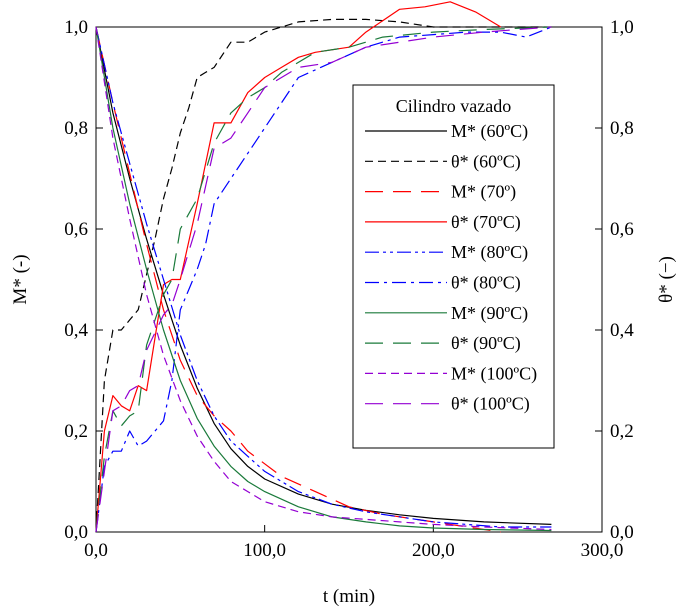  What do you see at coordinates (76, 128) in the screenshot?
I see `y-tick-label-left: 0,8` at bounding box center [76, 128].